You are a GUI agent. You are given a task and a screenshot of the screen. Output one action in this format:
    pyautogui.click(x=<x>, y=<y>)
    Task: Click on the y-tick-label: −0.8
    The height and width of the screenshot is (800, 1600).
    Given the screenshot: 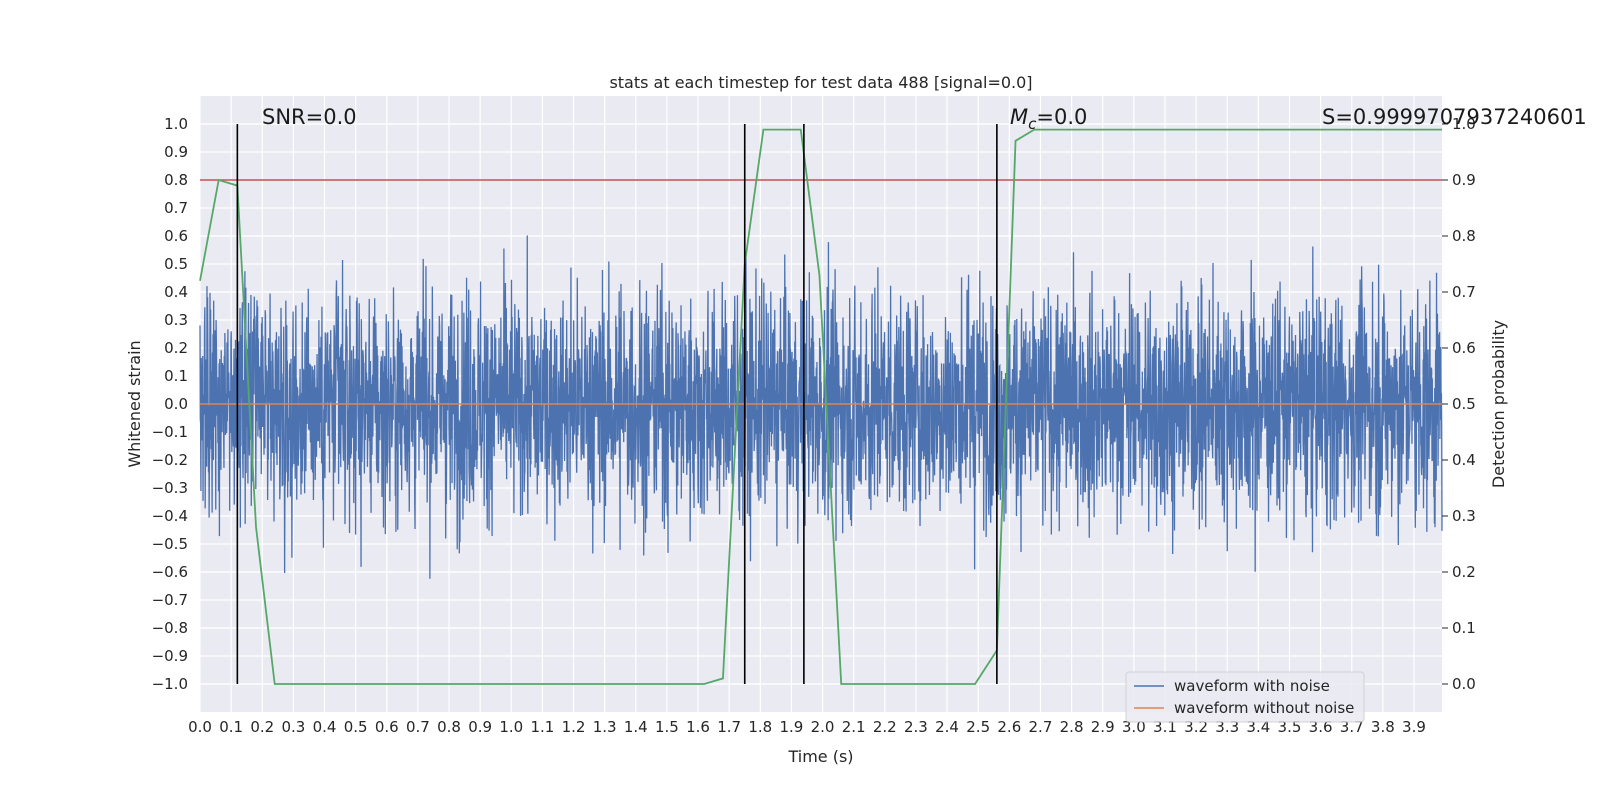 What is the action you would take?
    pyautogui.click(x=170, y=628)
    